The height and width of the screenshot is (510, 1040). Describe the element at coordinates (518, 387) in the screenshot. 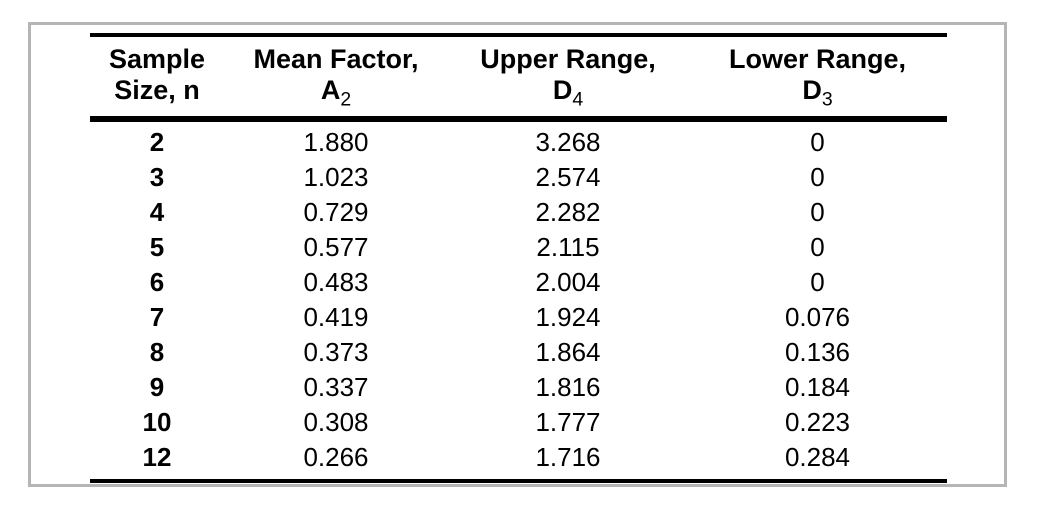

I see `table-row: 9 0.337 1.816 0.184` at that location.